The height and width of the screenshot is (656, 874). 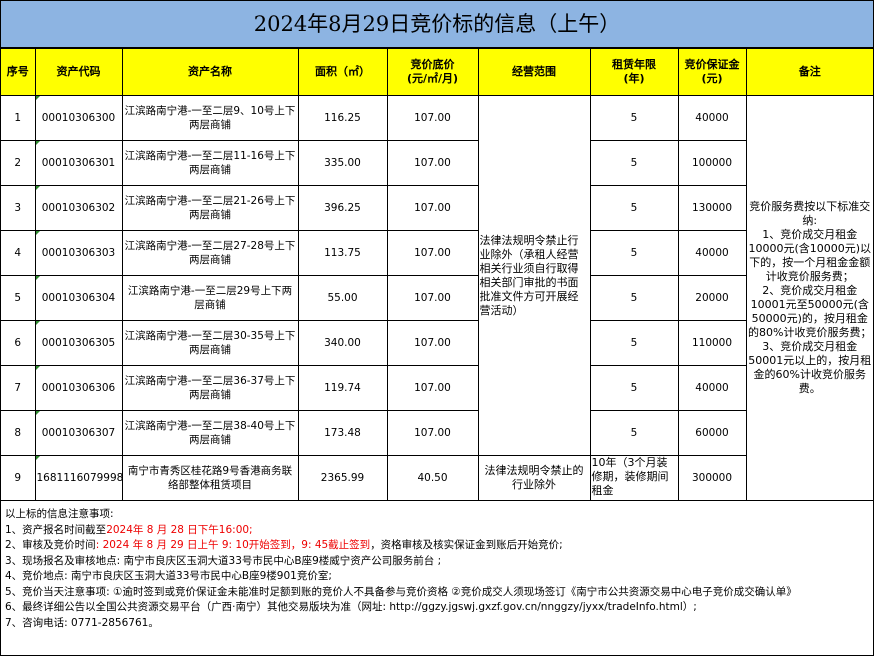 I want to click on asset-name: 江滨路南宁港-一至二层38-40号上下两层商铺, so click(x=210, y=433).